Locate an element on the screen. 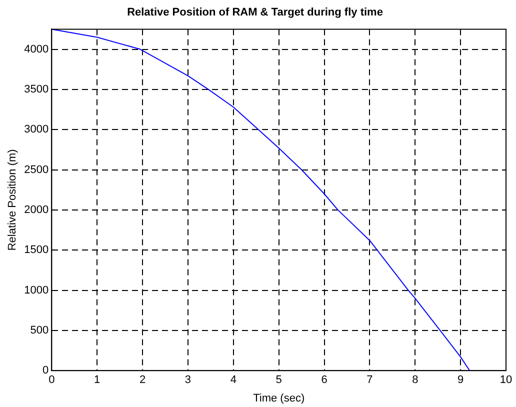  y-tick-label: 1000 is located at coordinates (36, 290).